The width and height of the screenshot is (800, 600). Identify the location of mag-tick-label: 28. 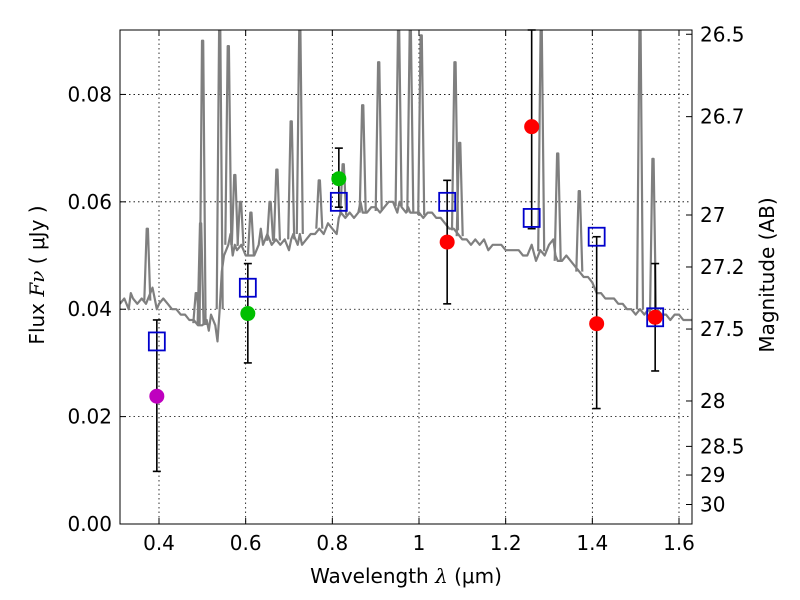
(712, 401).